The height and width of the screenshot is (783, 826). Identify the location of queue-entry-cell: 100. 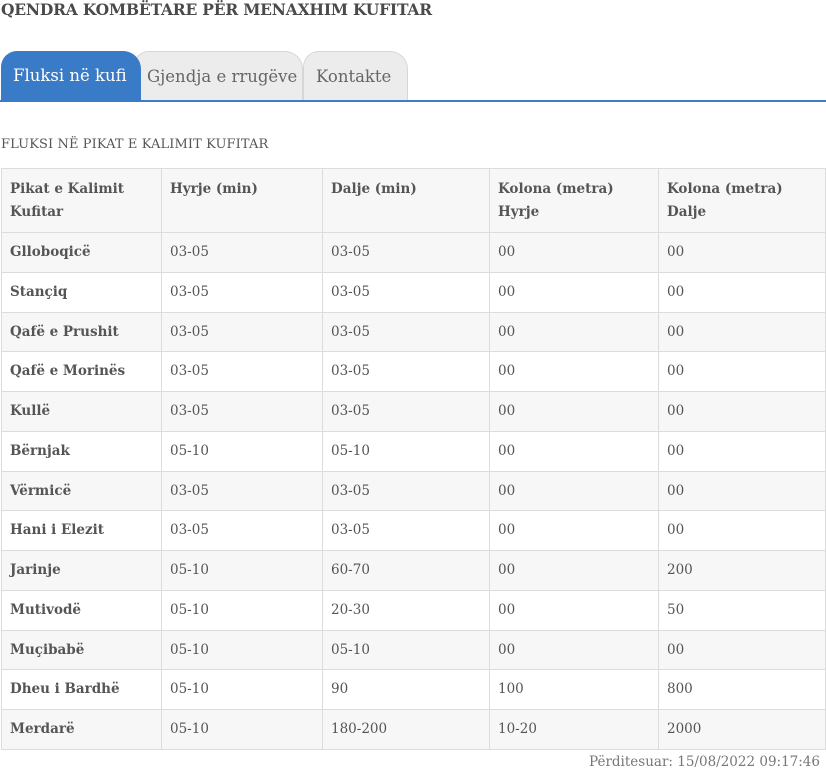
(574, 689).